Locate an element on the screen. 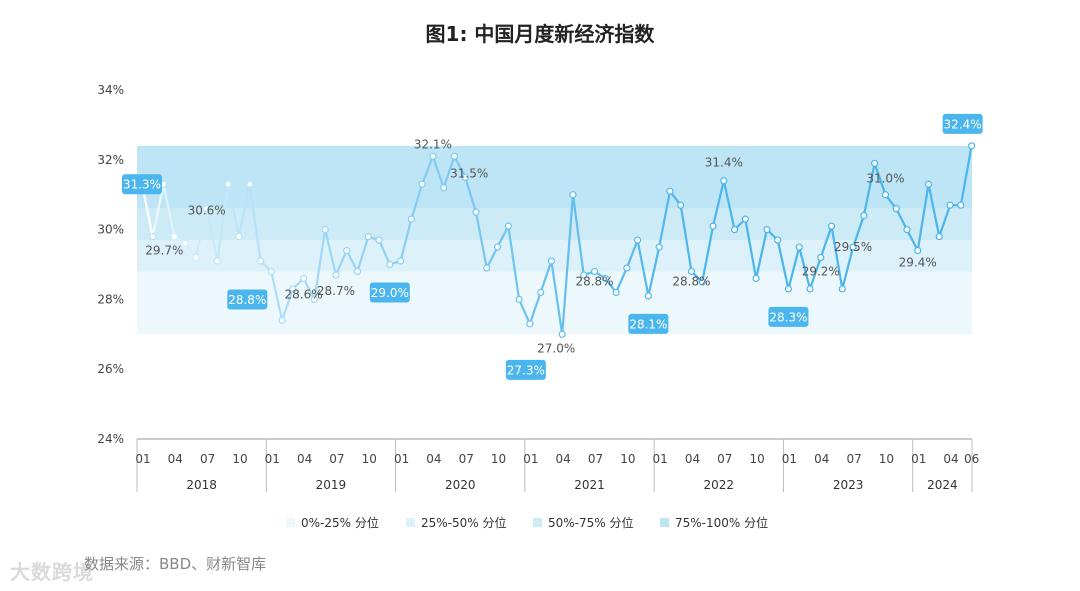  y-tick-label: 24% is located at coordinates (110, 439).